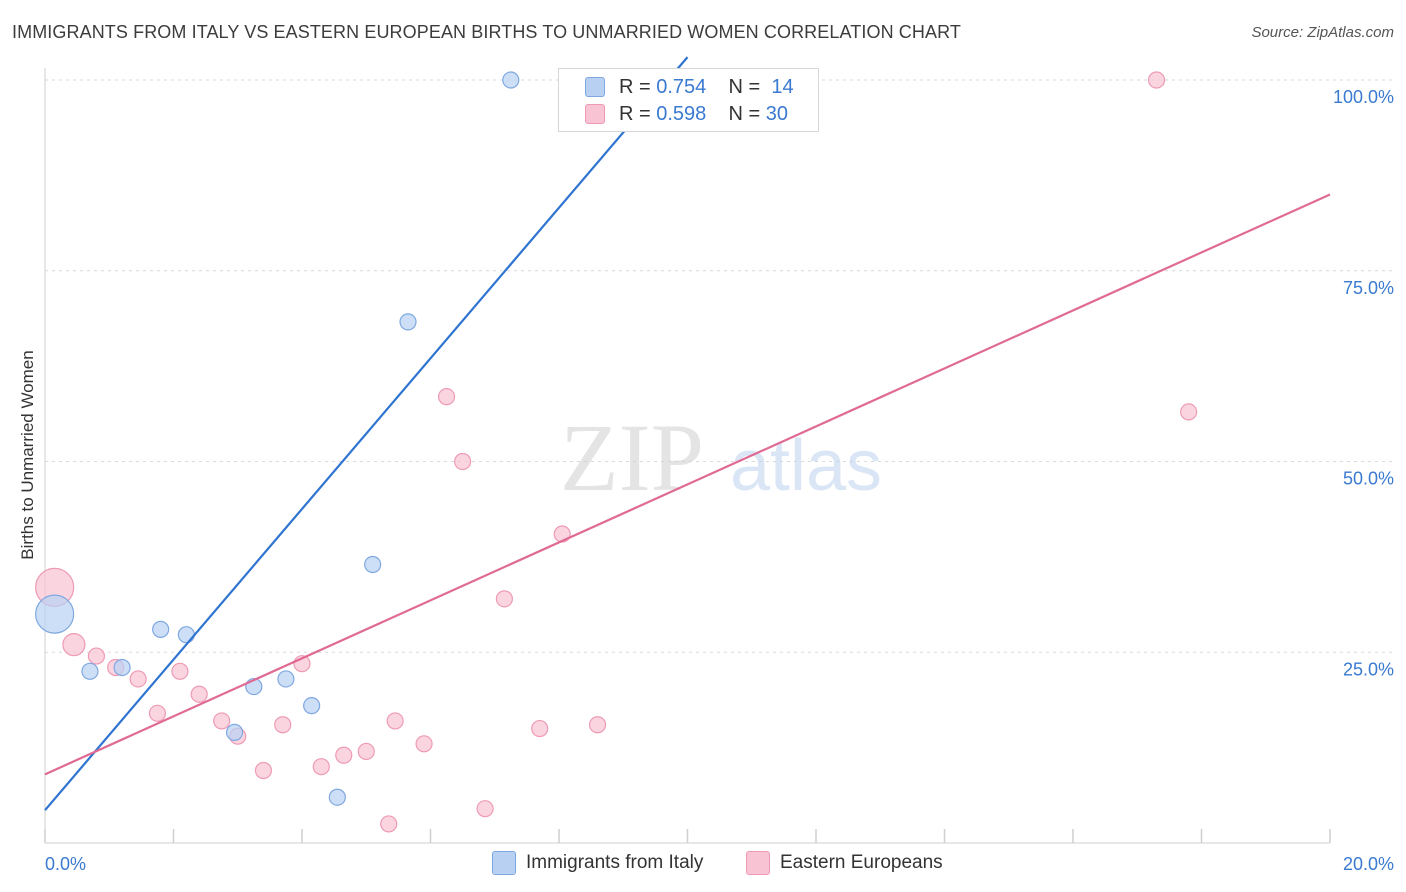  I want to click on legend-n-value: 14, so click(782, 86).